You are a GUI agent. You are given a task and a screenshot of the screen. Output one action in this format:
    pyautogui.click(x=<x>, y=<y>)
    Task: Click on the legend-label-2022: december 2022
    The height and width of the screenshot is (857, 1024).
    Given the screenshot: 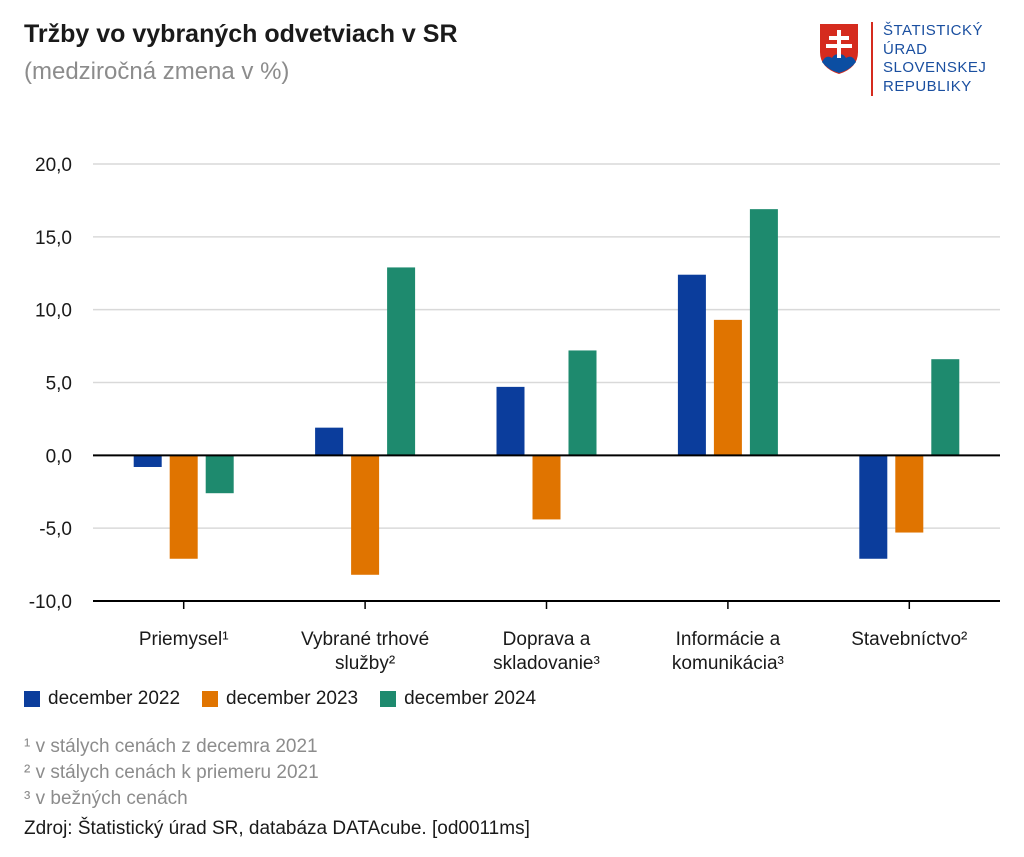 What is the action you would take?
    pyautogui.click(x=114, y=698)
    